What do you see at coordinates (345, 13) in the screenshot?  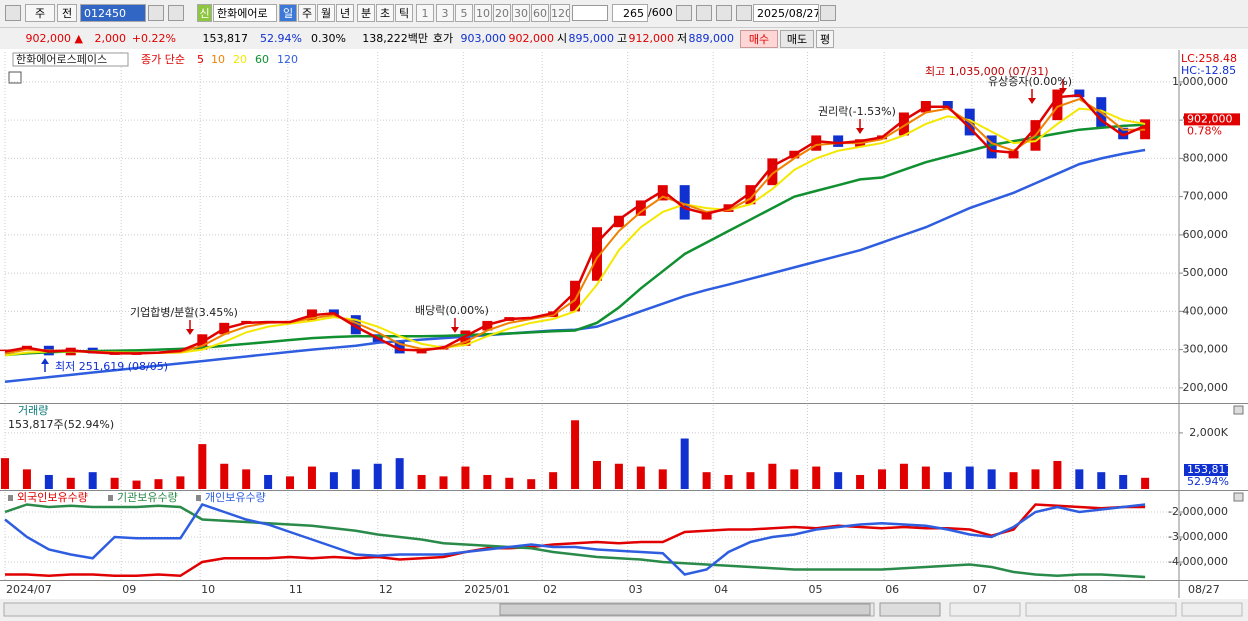 I see `toolbar-item: 년` at bounding box center [345, 13].